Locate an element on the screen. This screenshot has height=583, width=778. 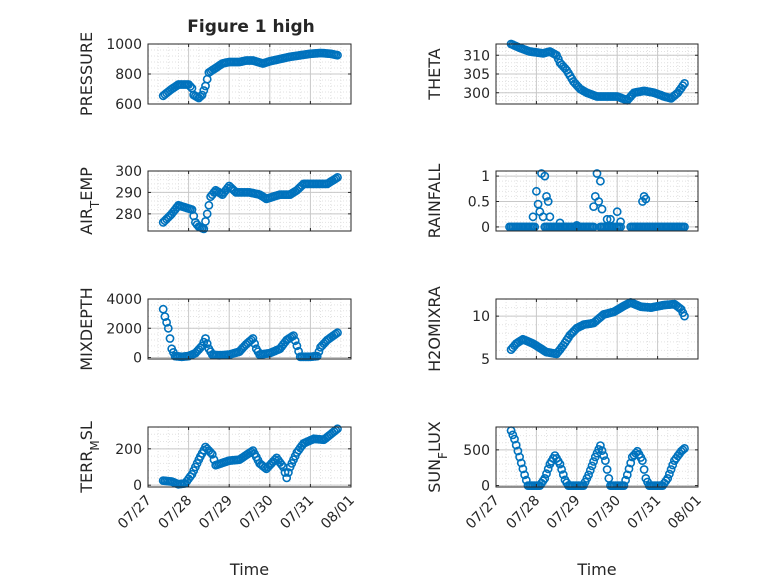
y-tick-label: 305 is located at coordinates (476, 75).